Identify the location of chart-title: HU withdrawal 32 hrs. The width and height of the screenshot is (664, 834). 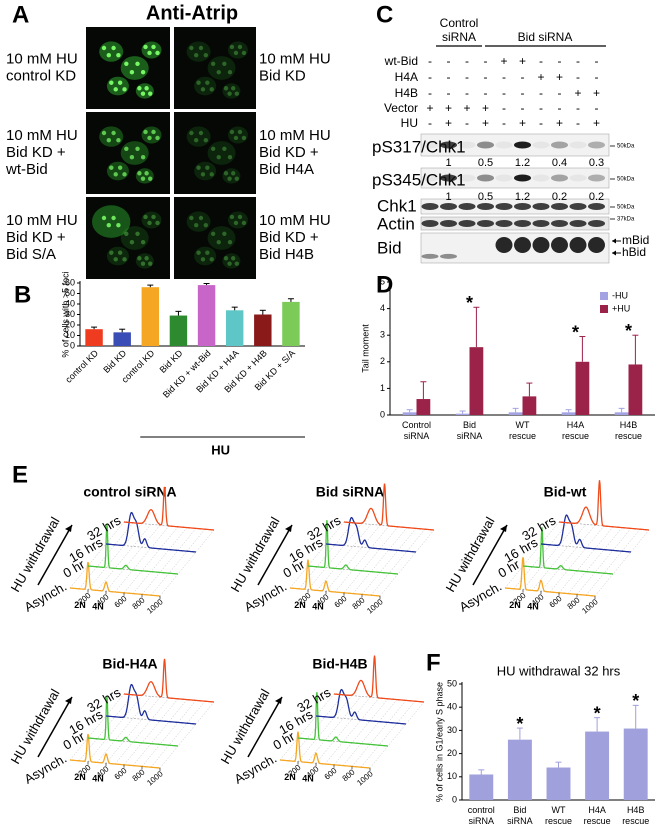
(559, 670).